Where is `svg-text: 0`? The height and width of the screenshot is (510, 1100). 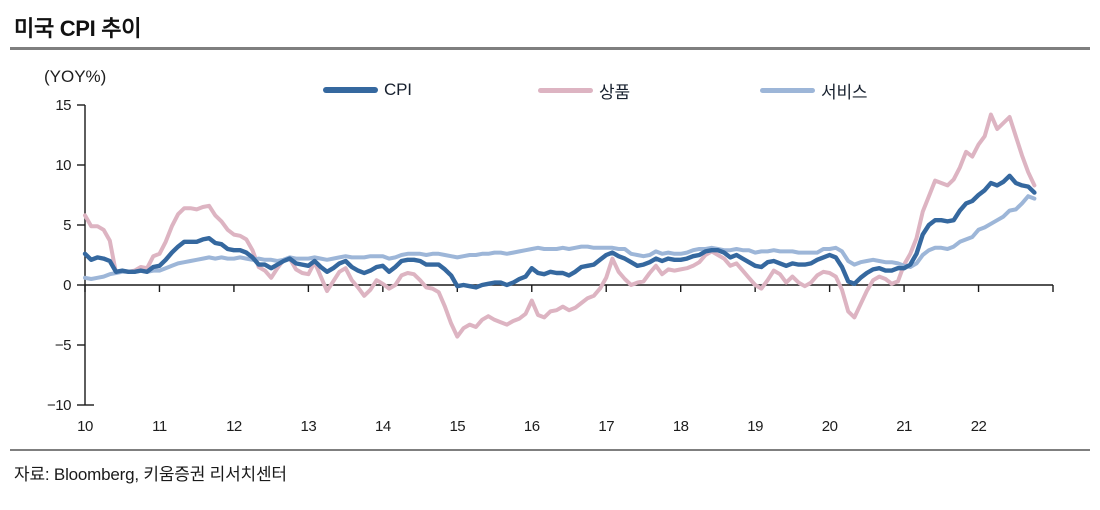
svg-text: 0 is located at coordinates (67, 285).